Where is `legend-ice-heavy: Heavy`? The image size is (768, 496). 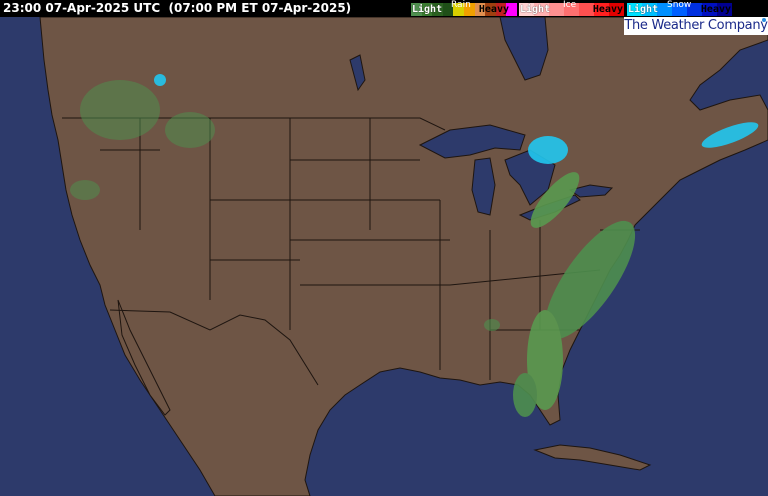
legend-ice-heavy: Heavy is located at coordinates (607, 9).